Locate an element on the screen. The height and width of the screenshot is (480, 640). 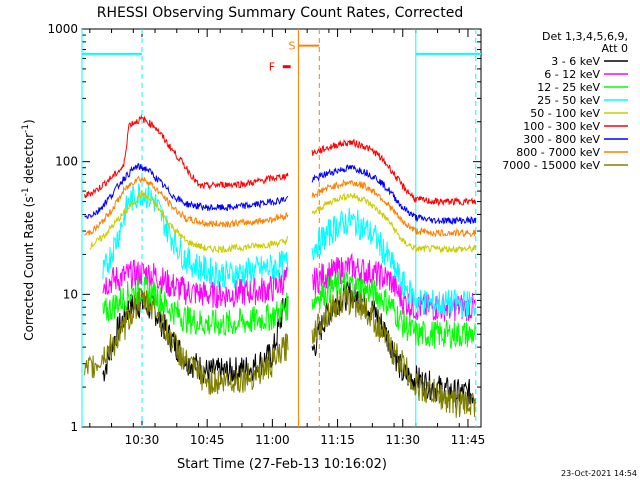
legend-label: 25 - 50 keV is located at coordinates (568, 100).